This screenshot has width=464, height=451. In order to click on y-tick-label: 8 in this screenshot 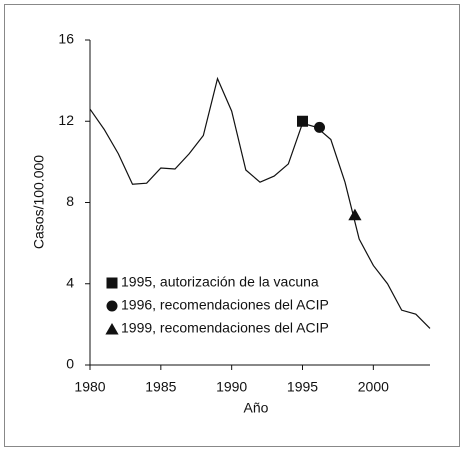, I will do `click(70, 201)`.